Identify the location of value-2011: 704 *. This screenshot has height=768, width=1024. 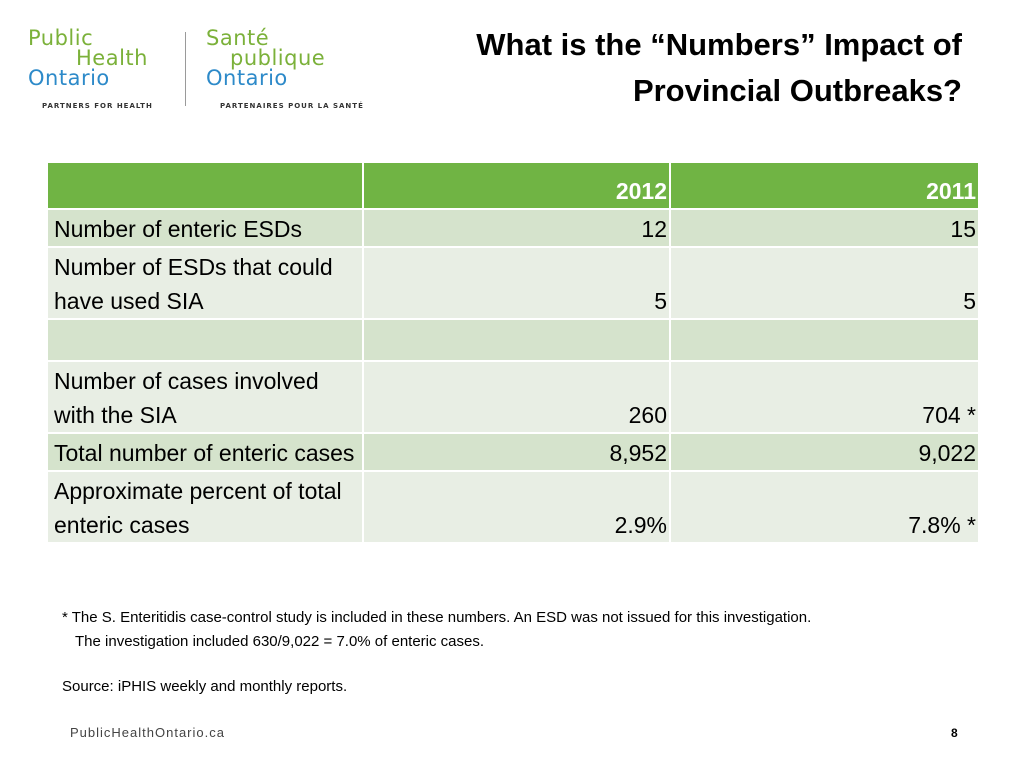
(824, 397).